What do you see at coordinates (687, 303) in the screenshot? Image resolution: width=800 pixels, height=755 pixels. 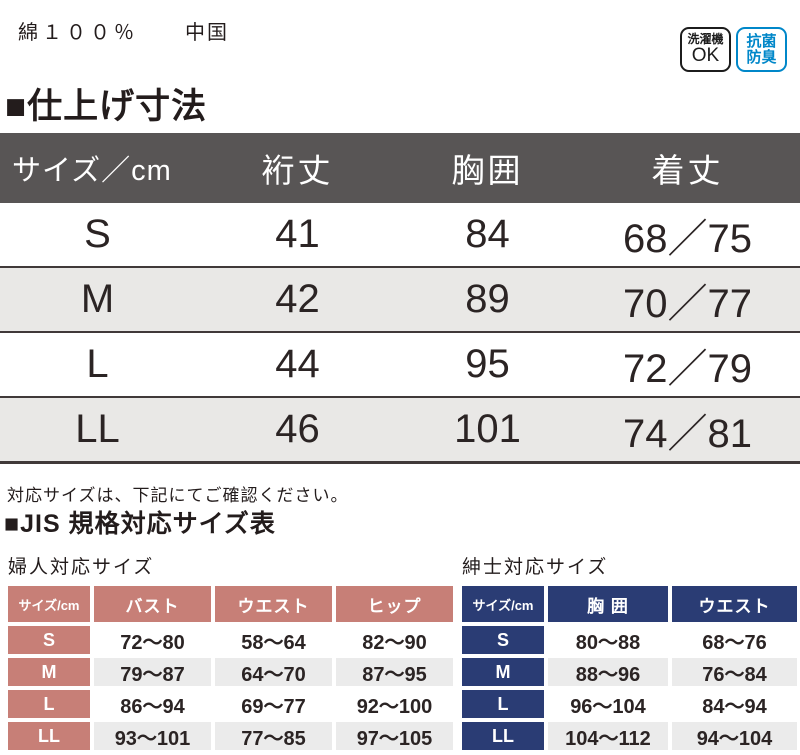 I see `length-value: 70／77` at bounding box center [687, 303].